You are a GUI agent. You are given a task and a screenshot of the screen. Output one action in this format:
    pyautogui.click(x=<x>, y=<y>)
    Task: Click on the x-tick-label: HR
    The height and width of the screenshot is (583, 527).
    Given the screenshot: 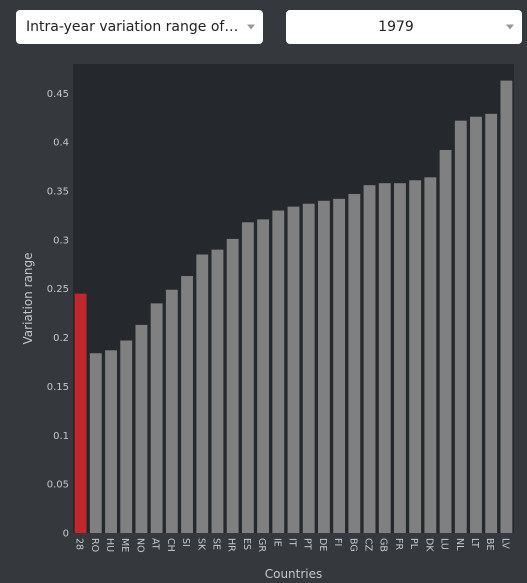 What is the action you would take?
    pyautogui.click(x=231, y=545)
    